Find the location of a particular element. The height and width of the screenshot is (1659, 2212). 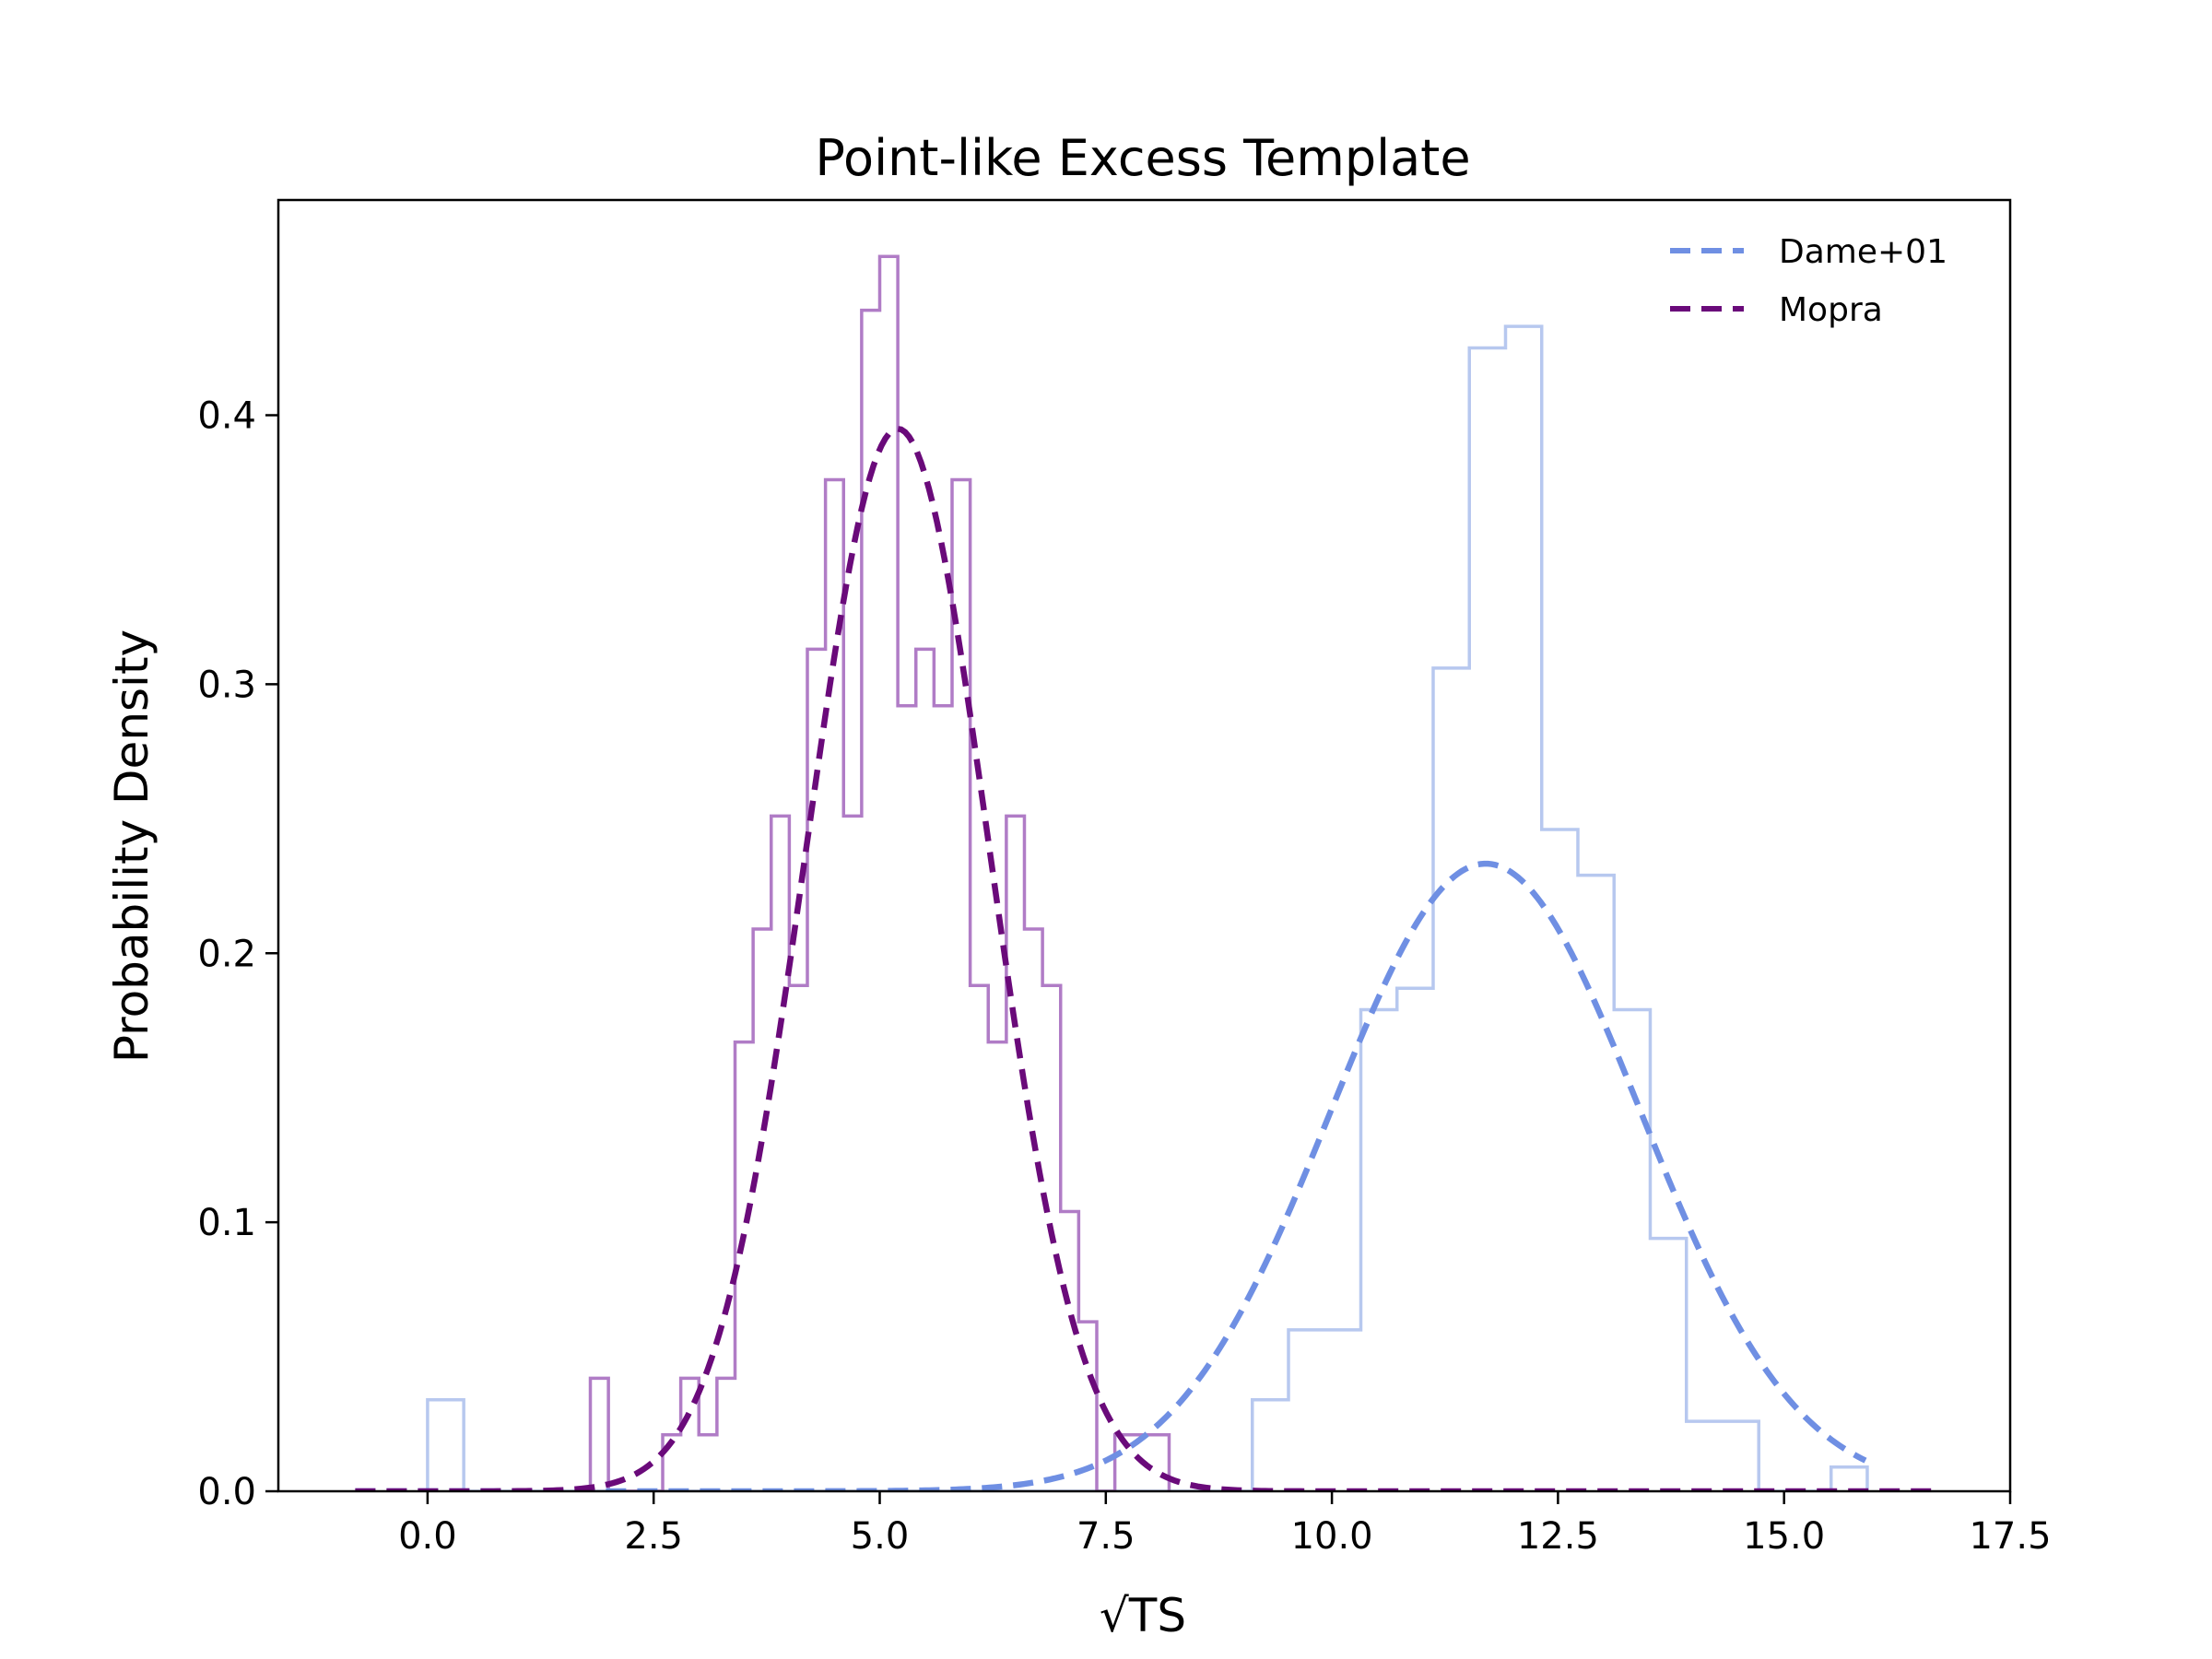

x-tick-label: 2.5 is located at coordinates (653, 1536).